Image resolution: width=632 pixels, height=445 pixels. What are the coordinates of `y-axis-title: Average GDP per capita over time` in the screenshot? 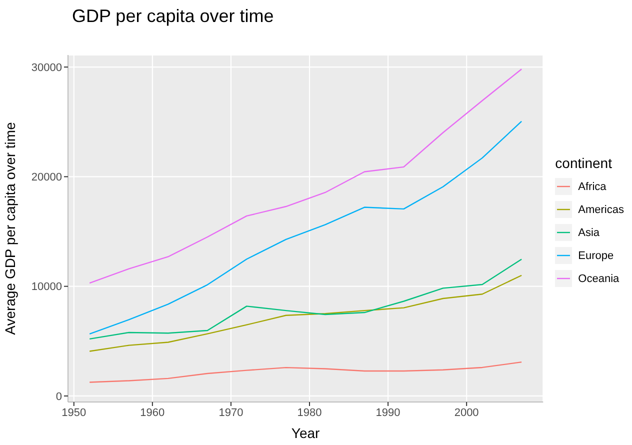 It's located at (10, 228).